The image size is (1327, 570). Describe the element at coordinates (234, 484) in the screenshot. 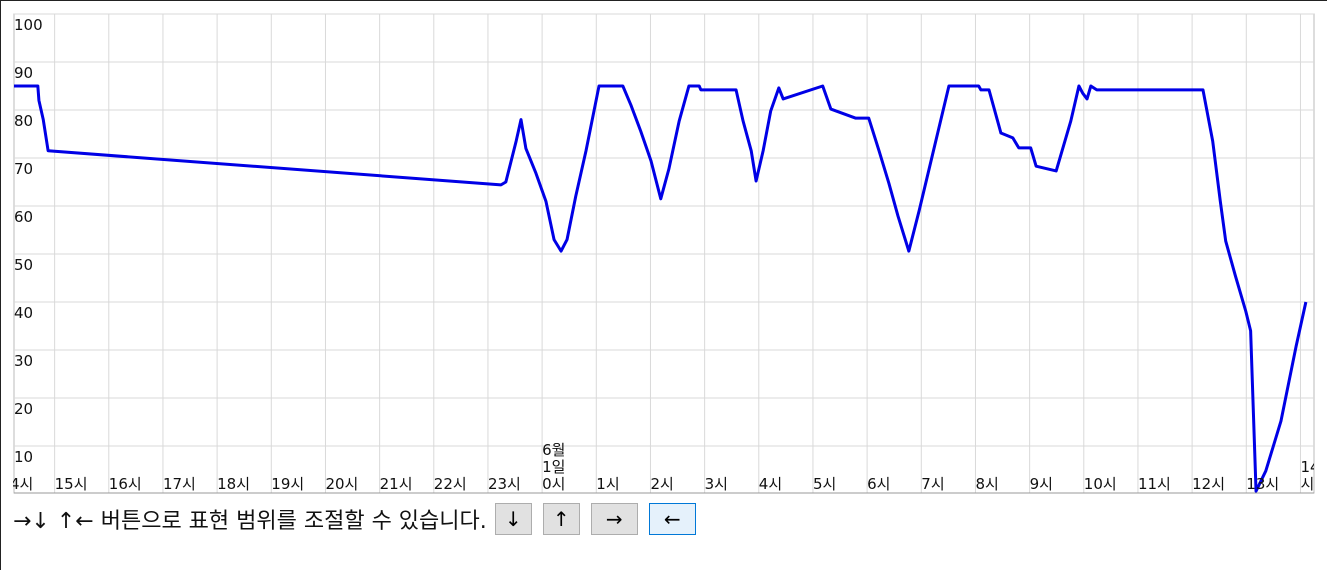

I see `x-tick-label: 18시` at that location.